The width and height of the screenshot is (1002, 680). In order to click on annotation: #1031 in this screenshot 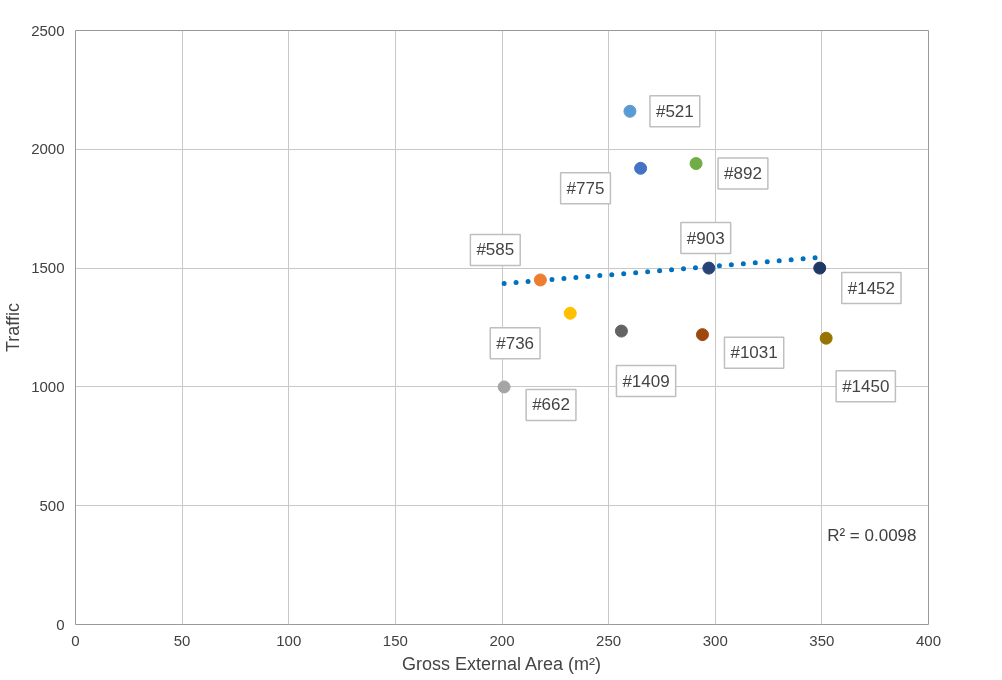, I will do `click(754, 353)`.